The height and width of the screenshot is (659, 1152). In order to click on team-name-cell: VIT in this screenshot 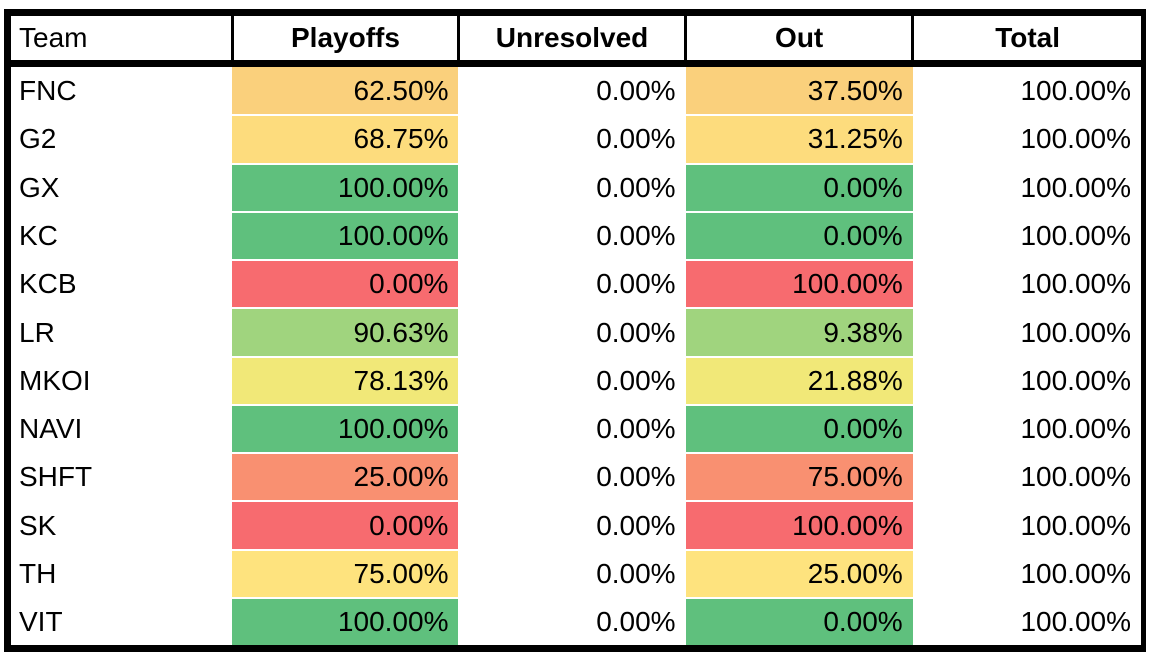, I will do `click(122, 620)`.